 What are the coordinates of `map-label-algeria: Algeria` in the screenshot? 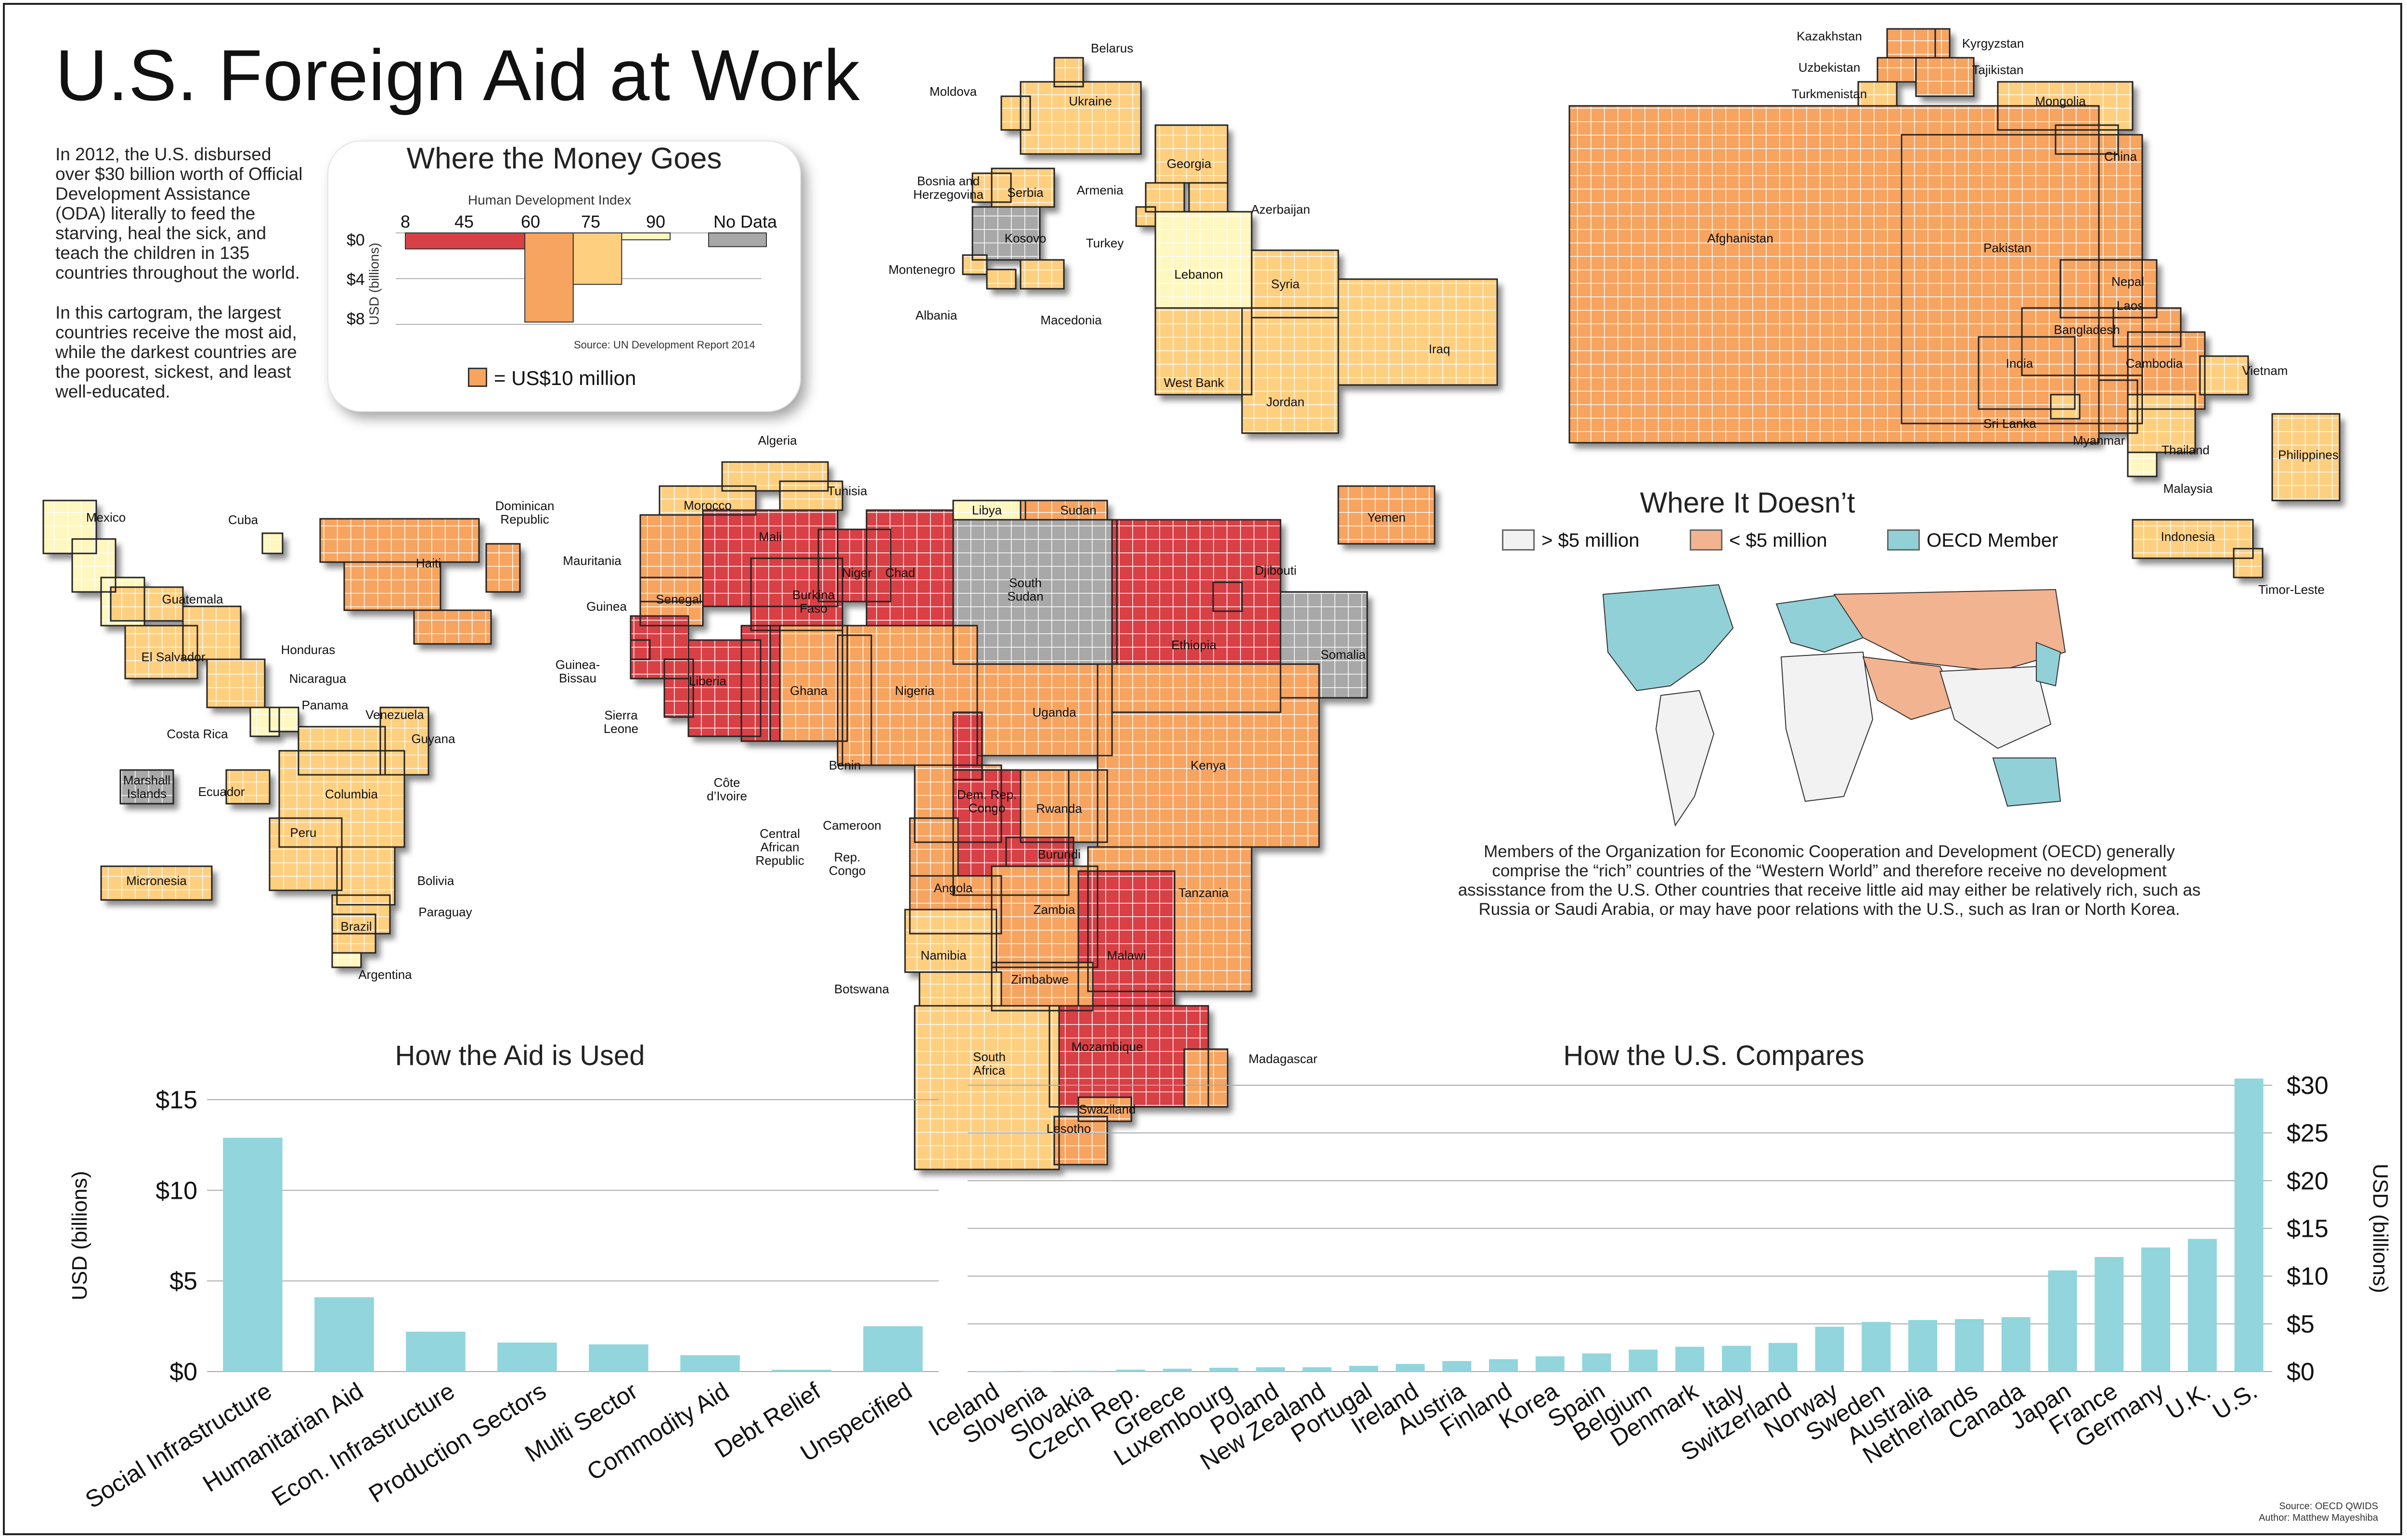 It's located at (777, 440).